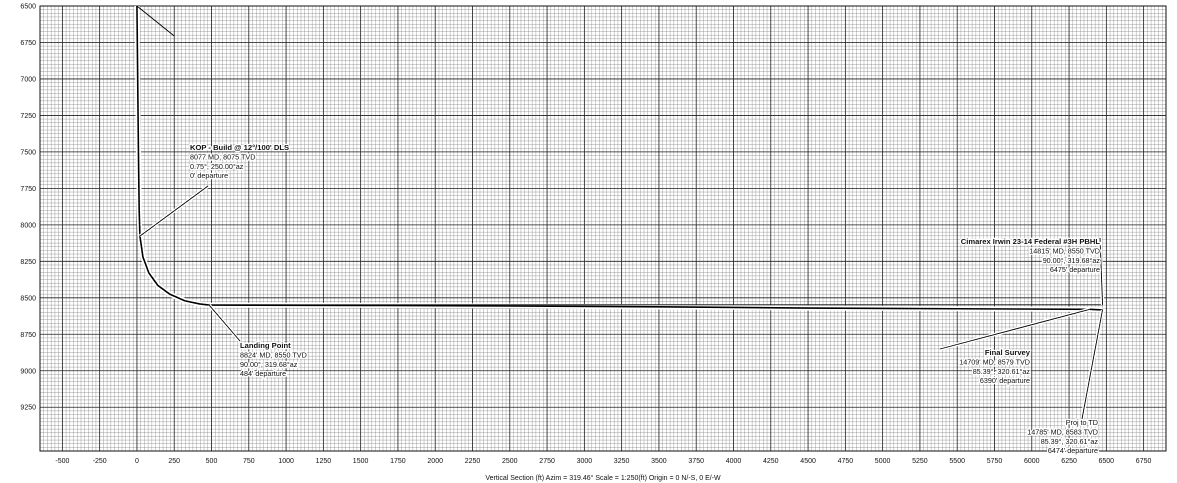 Image resolution: width=1177 pixels, height=483 pixels. I want to click on y-tick-label: 8250, so click(28, 262).